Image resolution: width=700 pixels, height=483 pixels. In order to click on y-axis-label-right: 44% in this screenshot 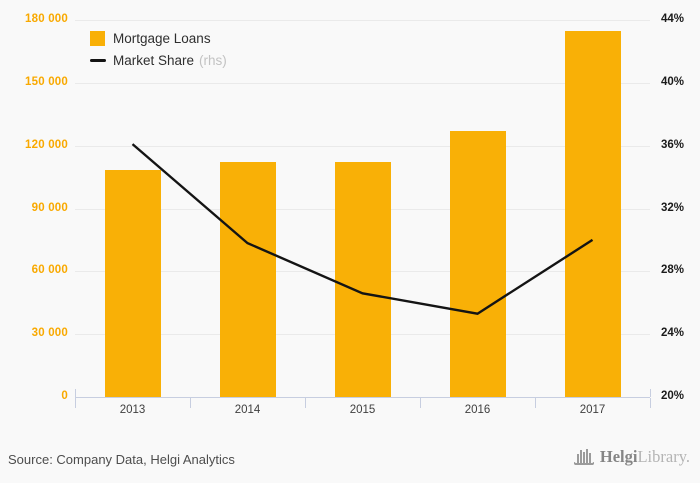, I will do `click(673, 19)`.